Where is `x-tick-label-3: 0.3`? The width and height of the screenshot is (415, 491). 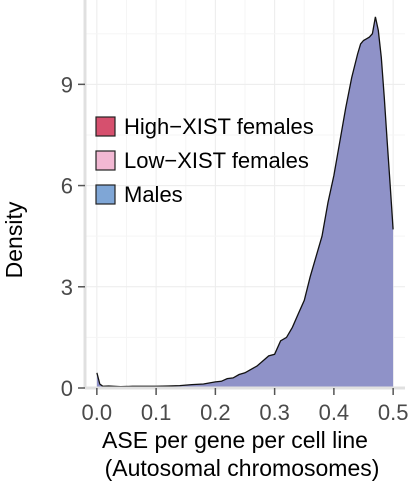
x-tick-label-3: 0.3 is located at coordinates (274, 412).